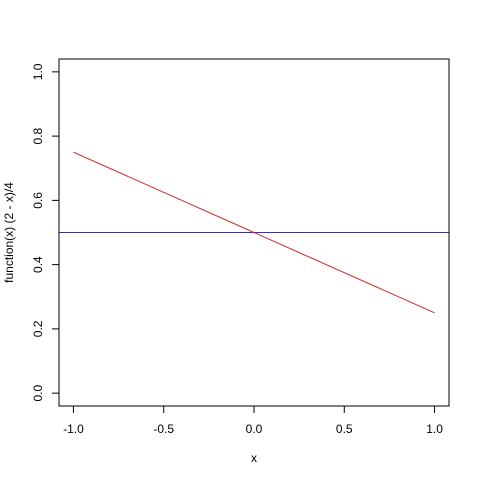 This screenshot has width=480, height=480. I want to click on y-tick-label: 0.6, so click(38, 200).